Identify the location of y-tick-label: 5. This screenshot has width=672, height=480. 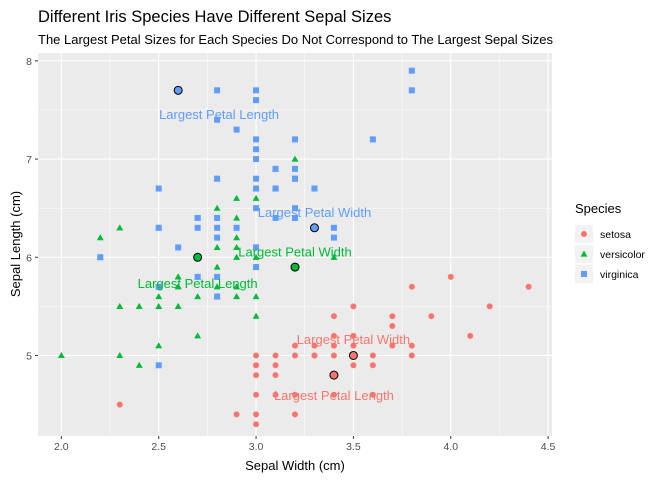
(29, 356).